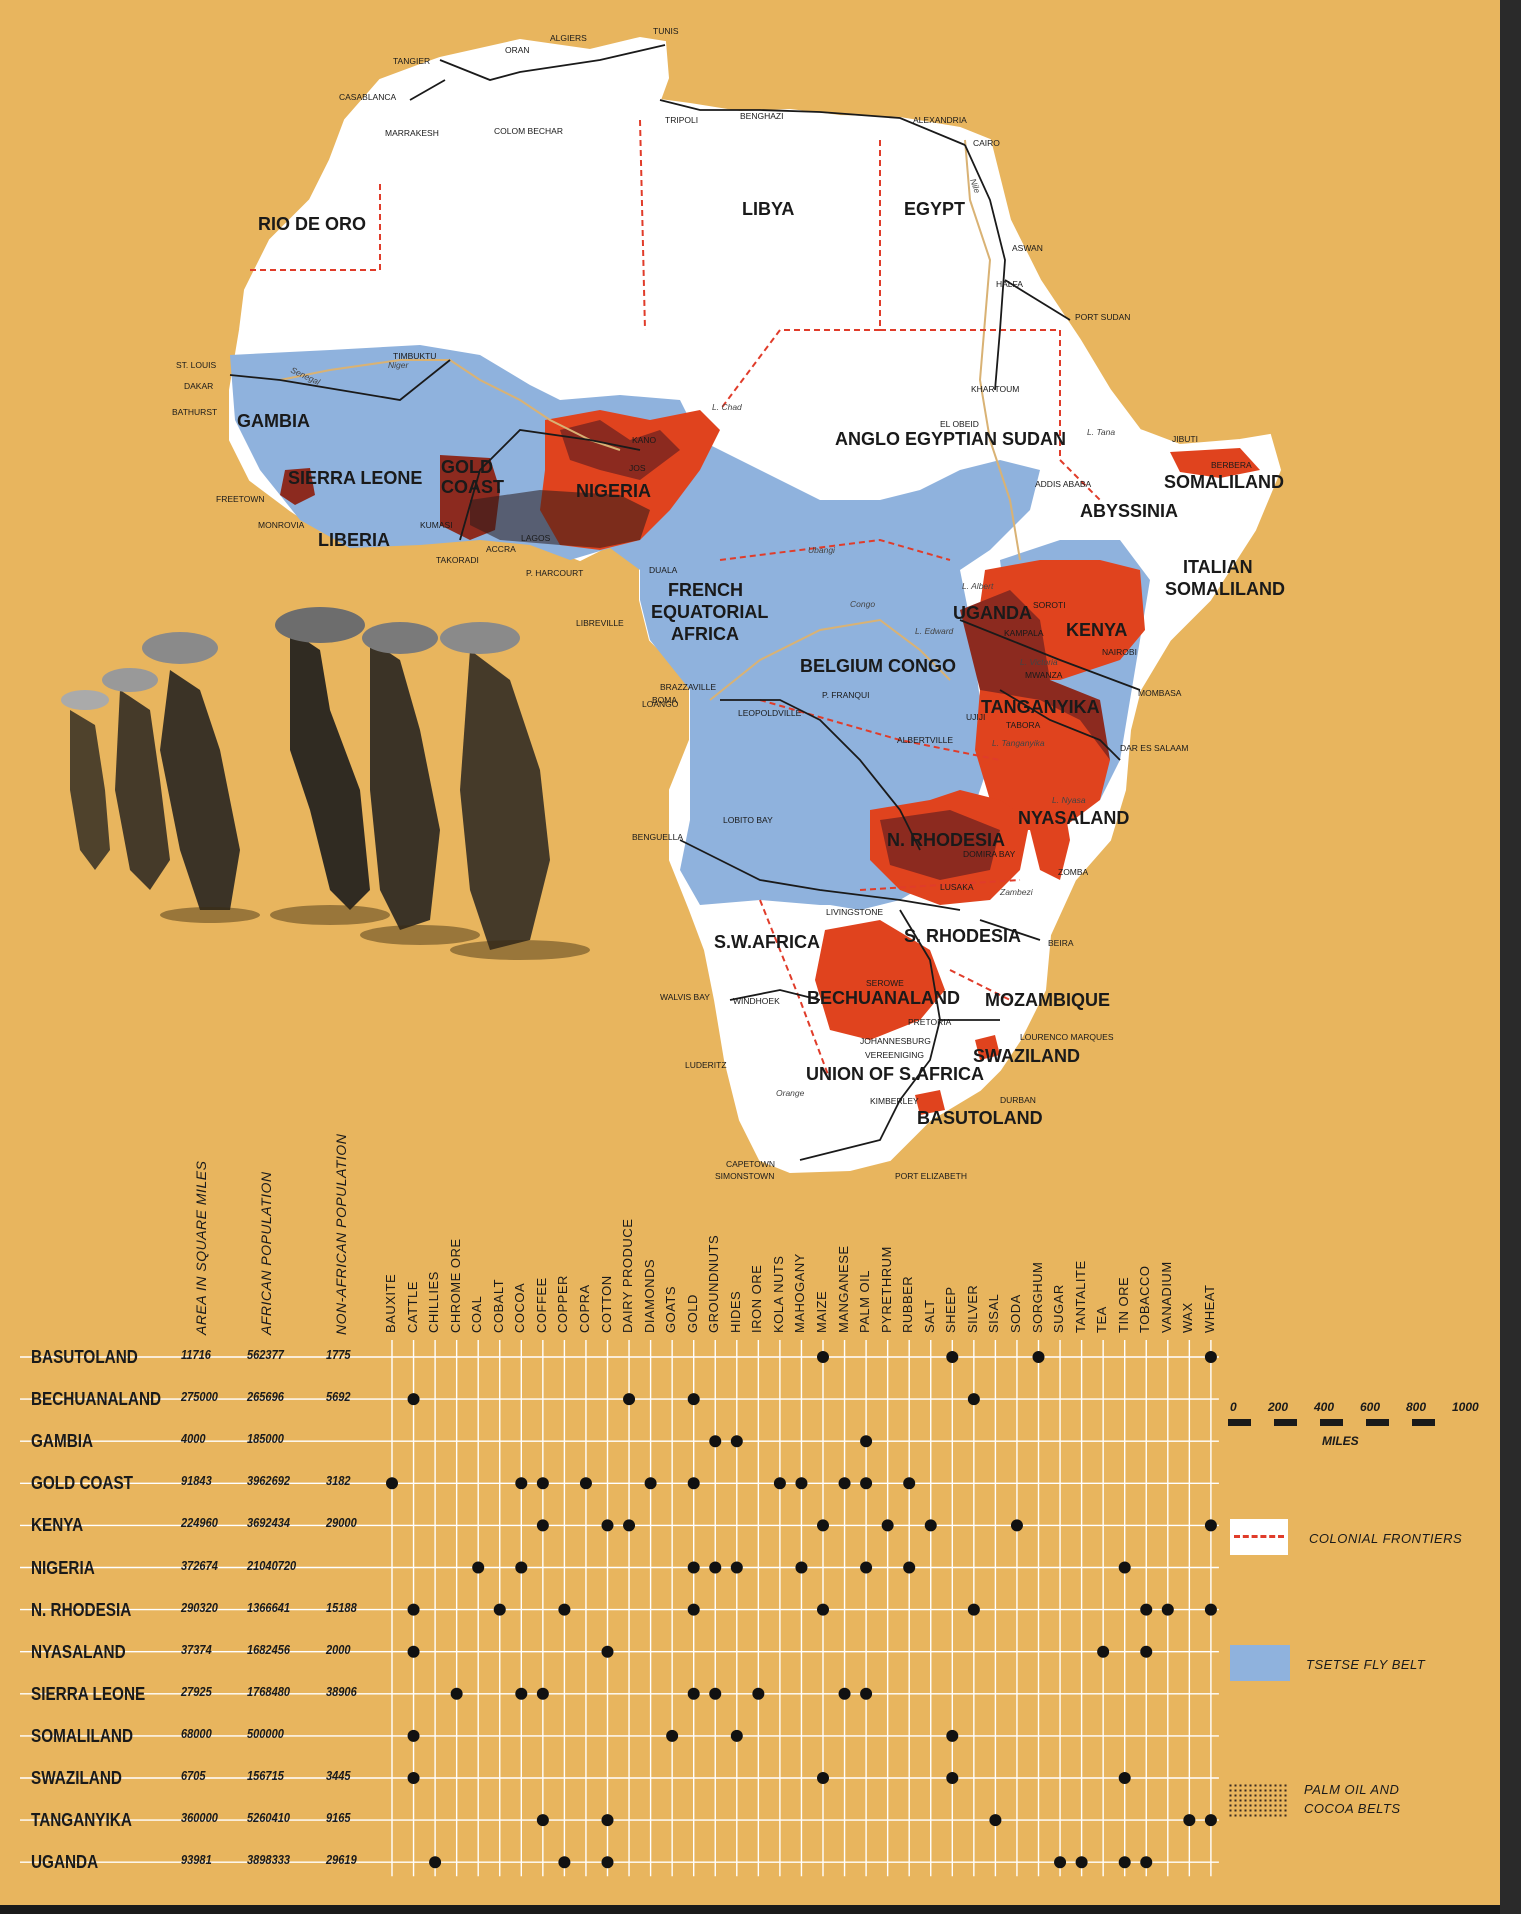 Image resolution: width=1521 pixels, height=1914 pixels. What do you see at coordinates (269, 1691) in the screenshot?
I see `african-population-value: 1768480` at bounding box center [269, 1691].